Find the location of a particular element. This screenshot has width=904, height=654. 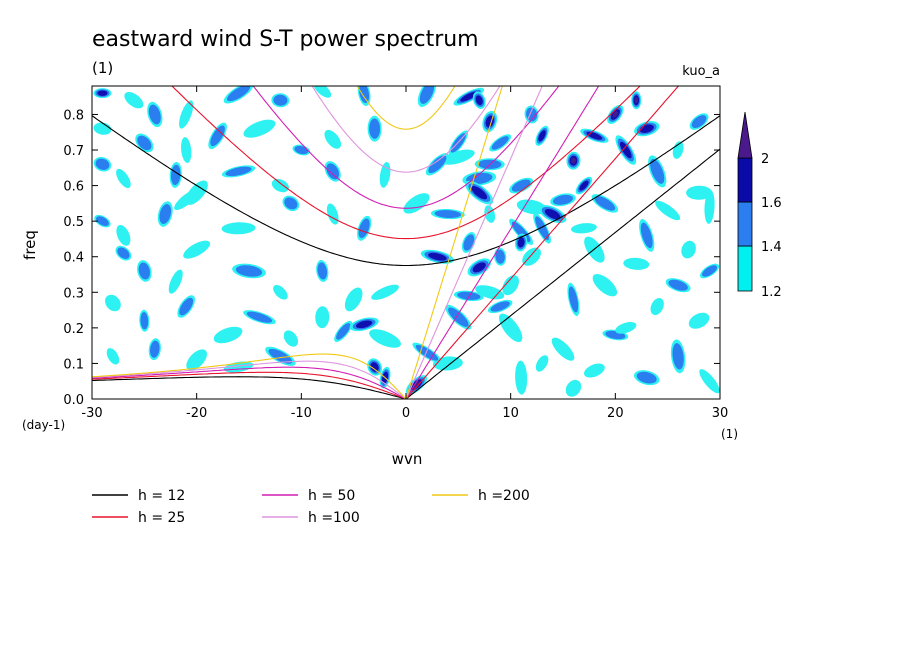

colorbar: 1.2 1.4 1.6 2 is located at coordinates (759, 205).